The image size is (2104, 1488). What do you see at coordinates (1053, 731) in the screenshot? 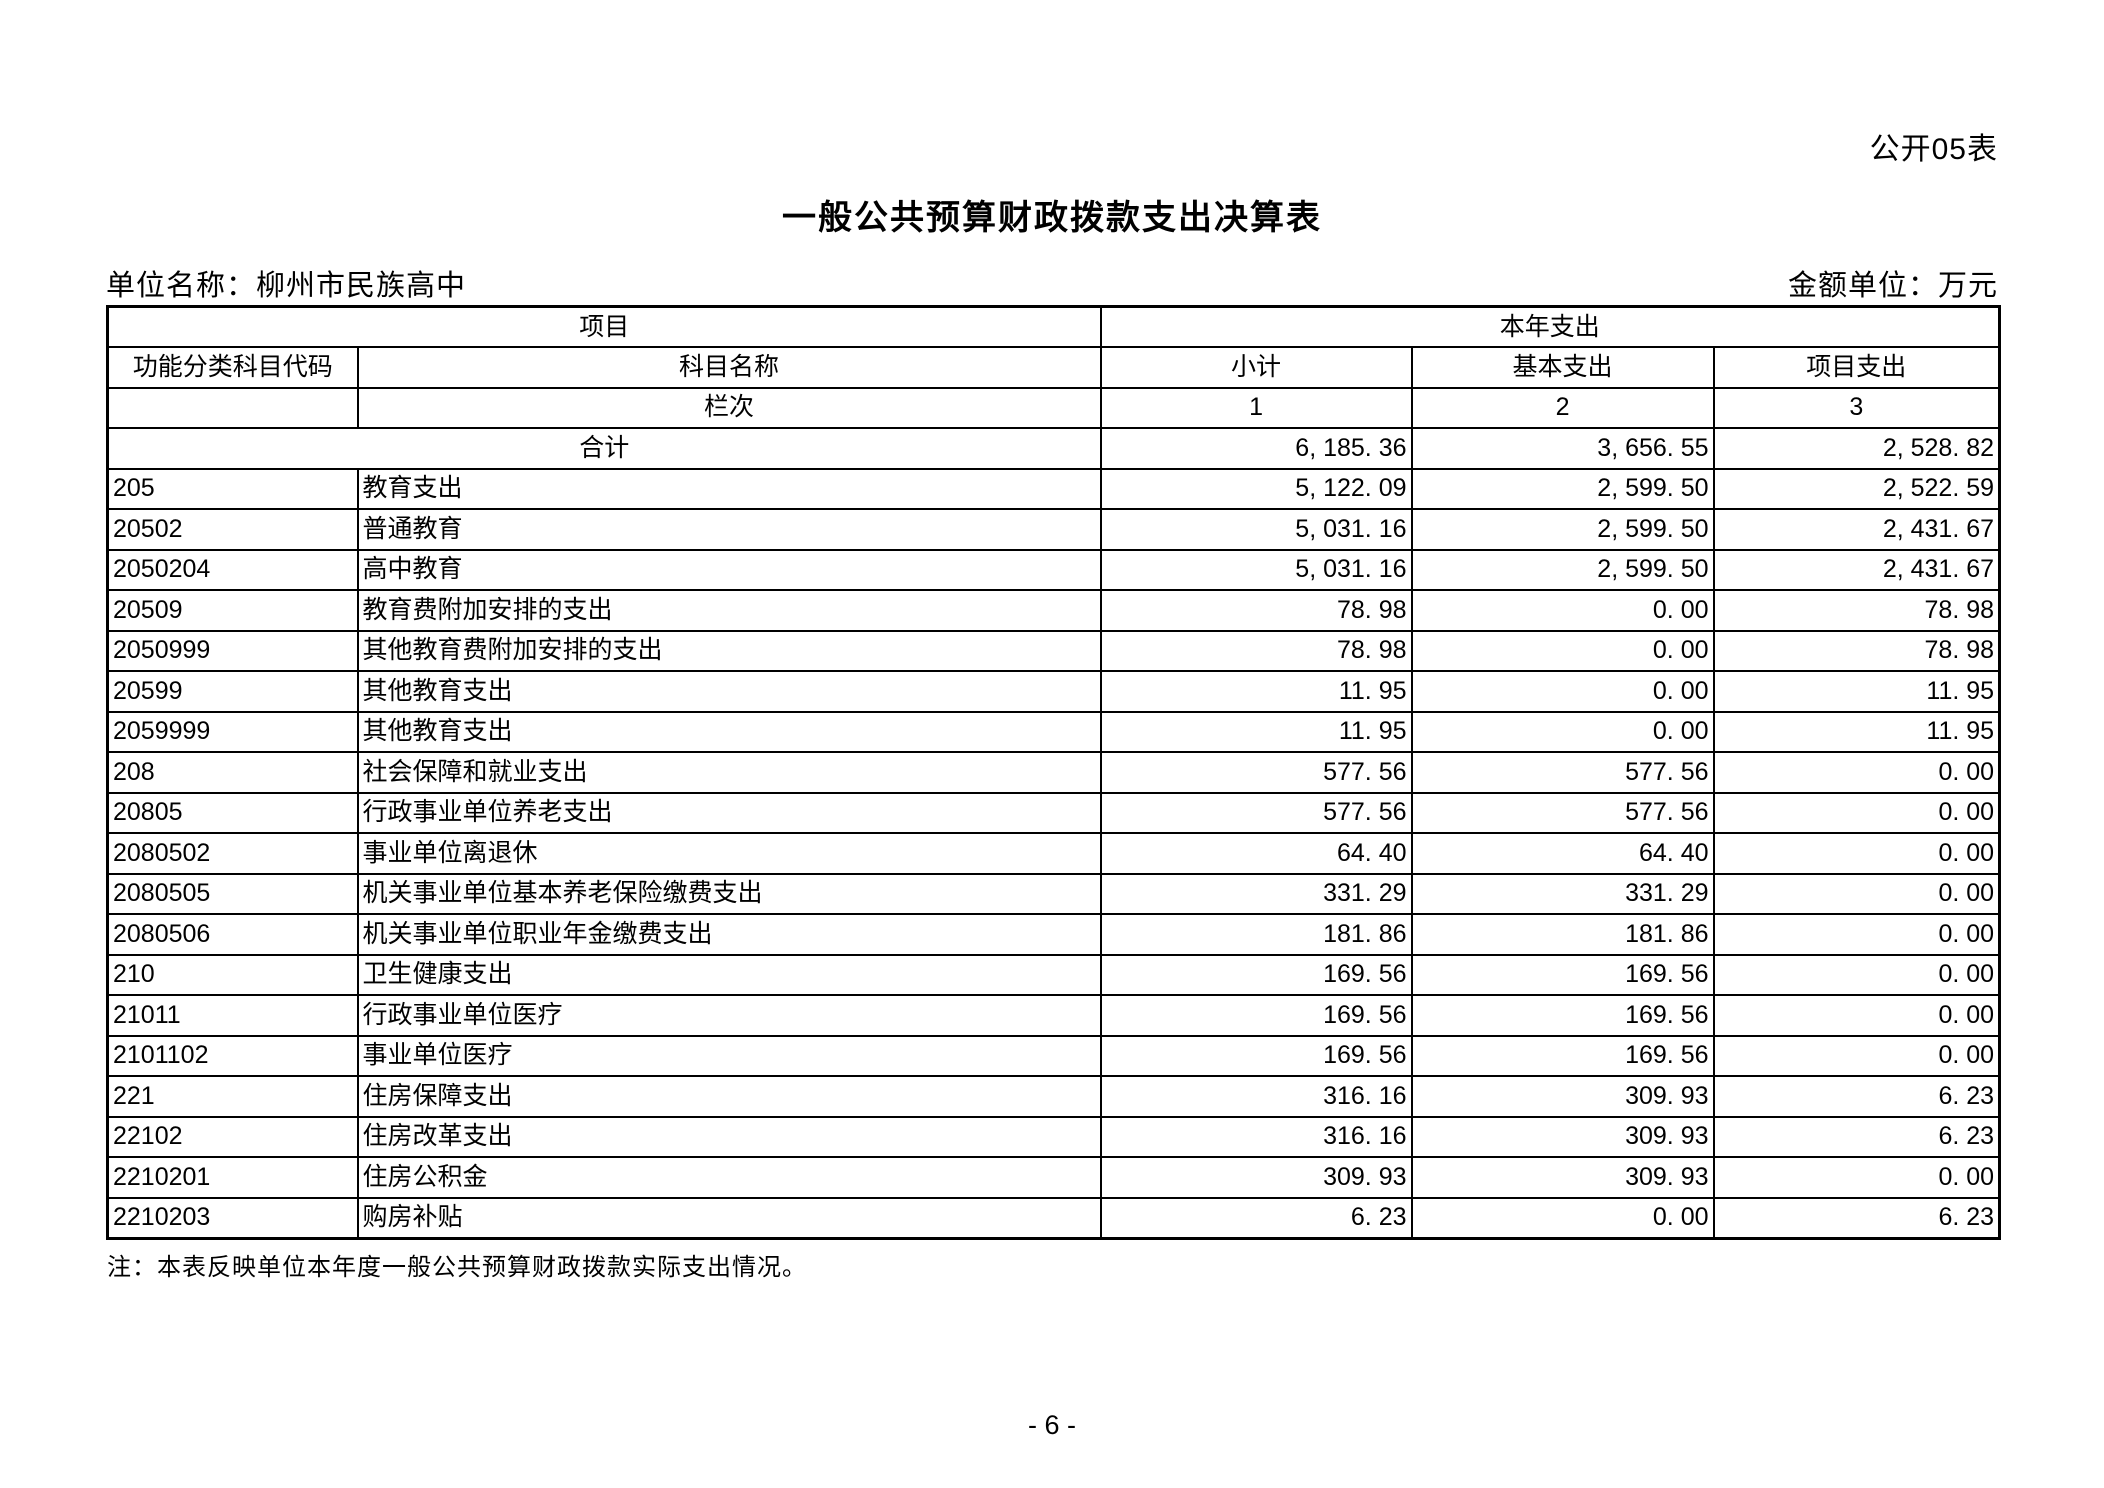
I see `table-row: 2059999 其他教育支出 11. 95 0. 00 11. 95` at bounding box center [1053, 731].